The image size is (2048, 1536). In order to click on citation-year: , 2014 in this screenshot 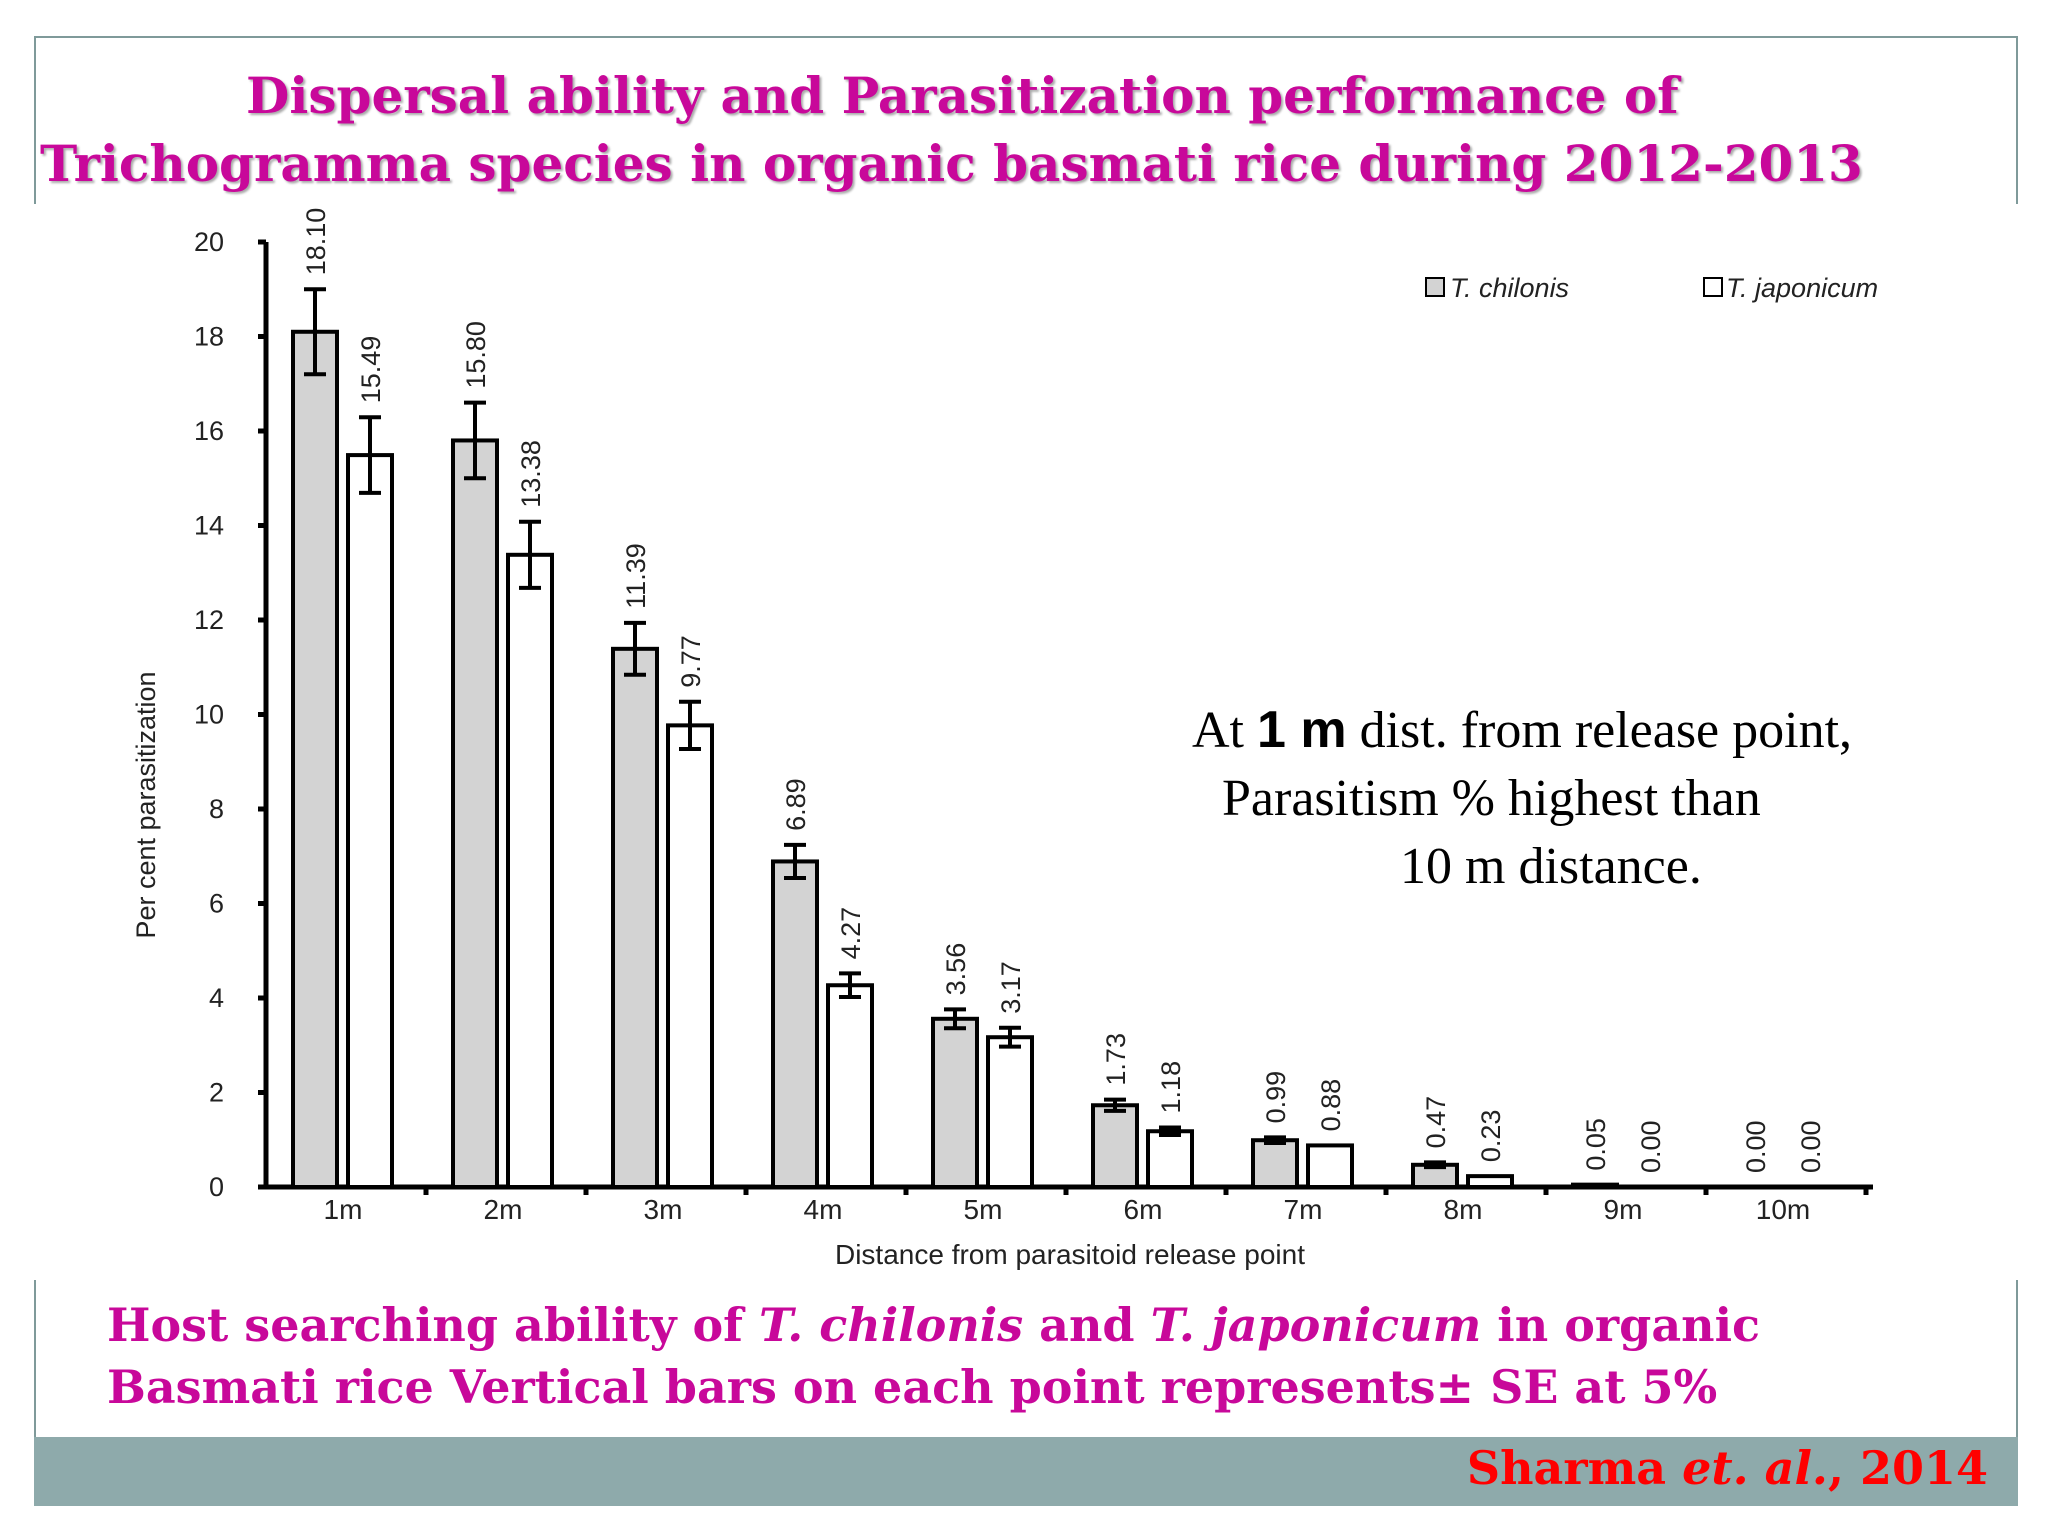, I will do `click(1907, 1468)`.